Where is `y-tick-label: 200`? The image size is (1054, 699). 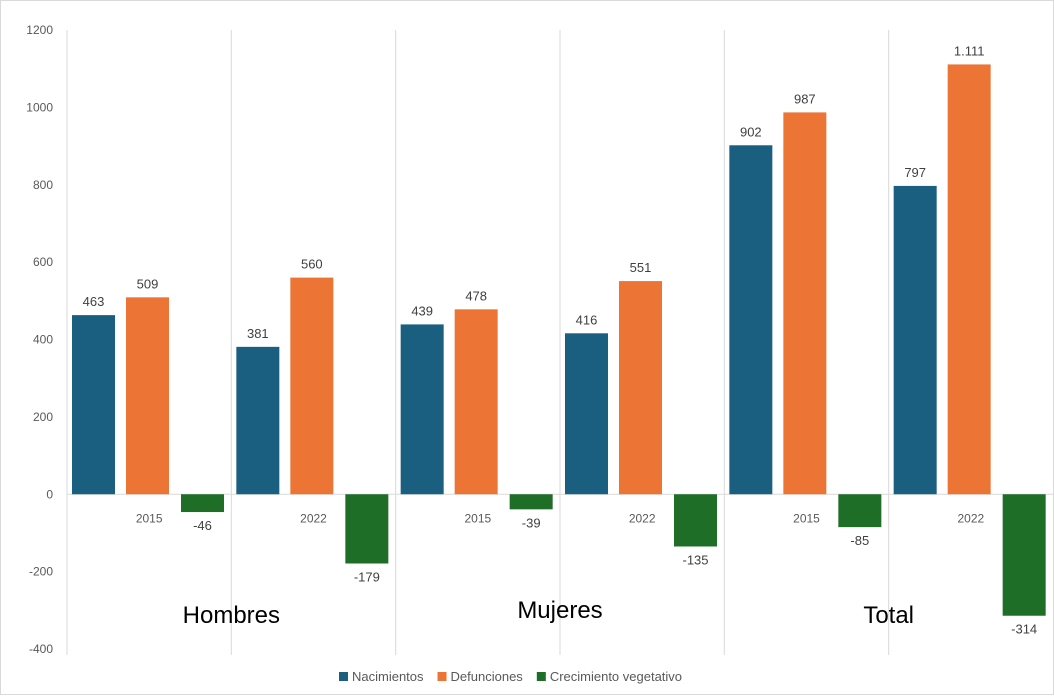
y-tick-label: 200 is located at coordinates (43, 417).